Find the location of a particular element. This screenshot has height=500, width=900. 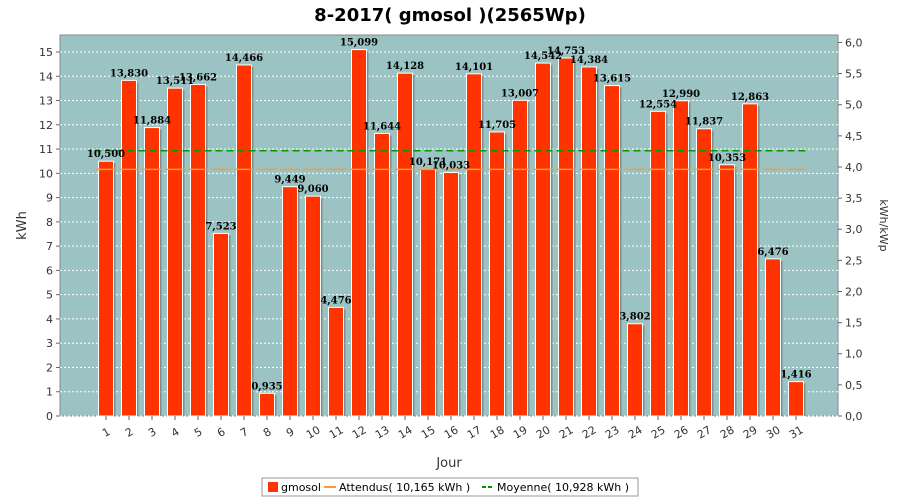

x-tick-label: 23 is located at coordinates (612, 432).